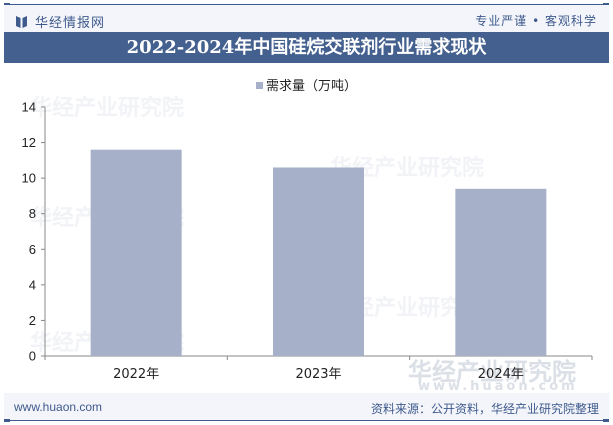 The height and width of the screenshot is (425, 613). Describe the element at coordinates (58, 407) in the screenshot. I see `footer-url: www.huaon.com` at that location.